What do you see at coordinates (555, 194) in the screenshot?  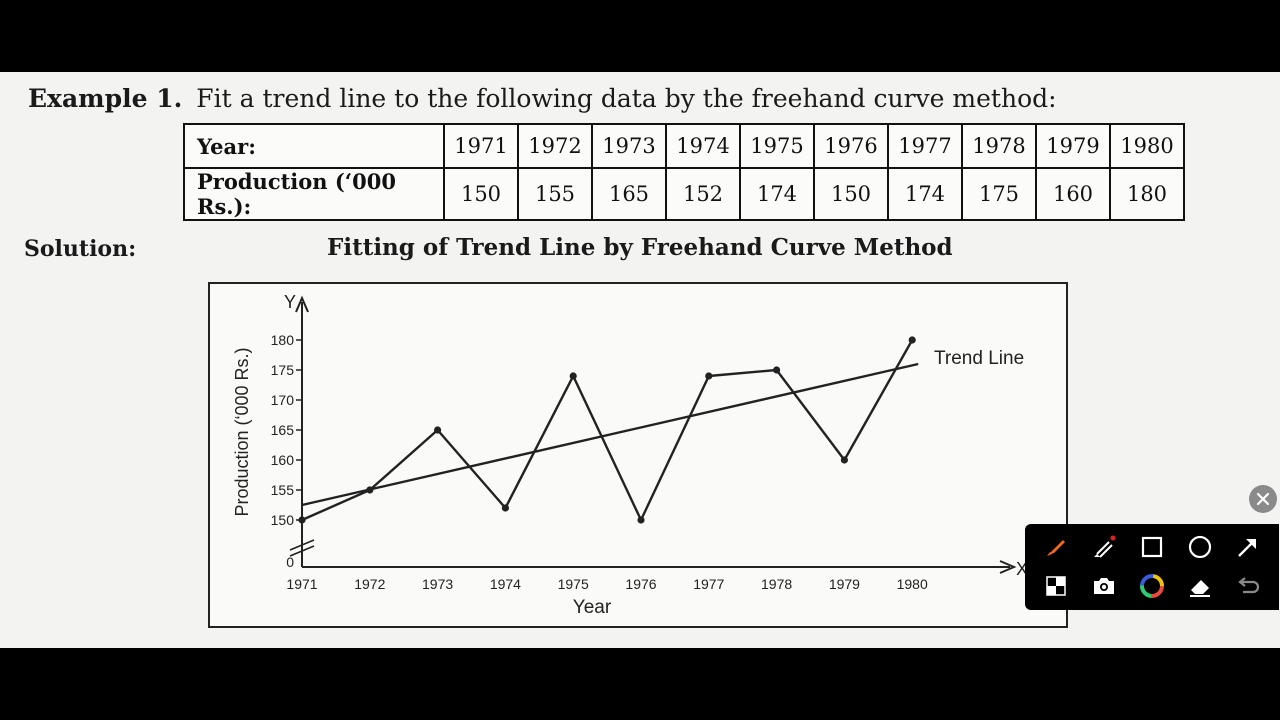 I see `production-cell: 155` at bounding box center [555, 194].